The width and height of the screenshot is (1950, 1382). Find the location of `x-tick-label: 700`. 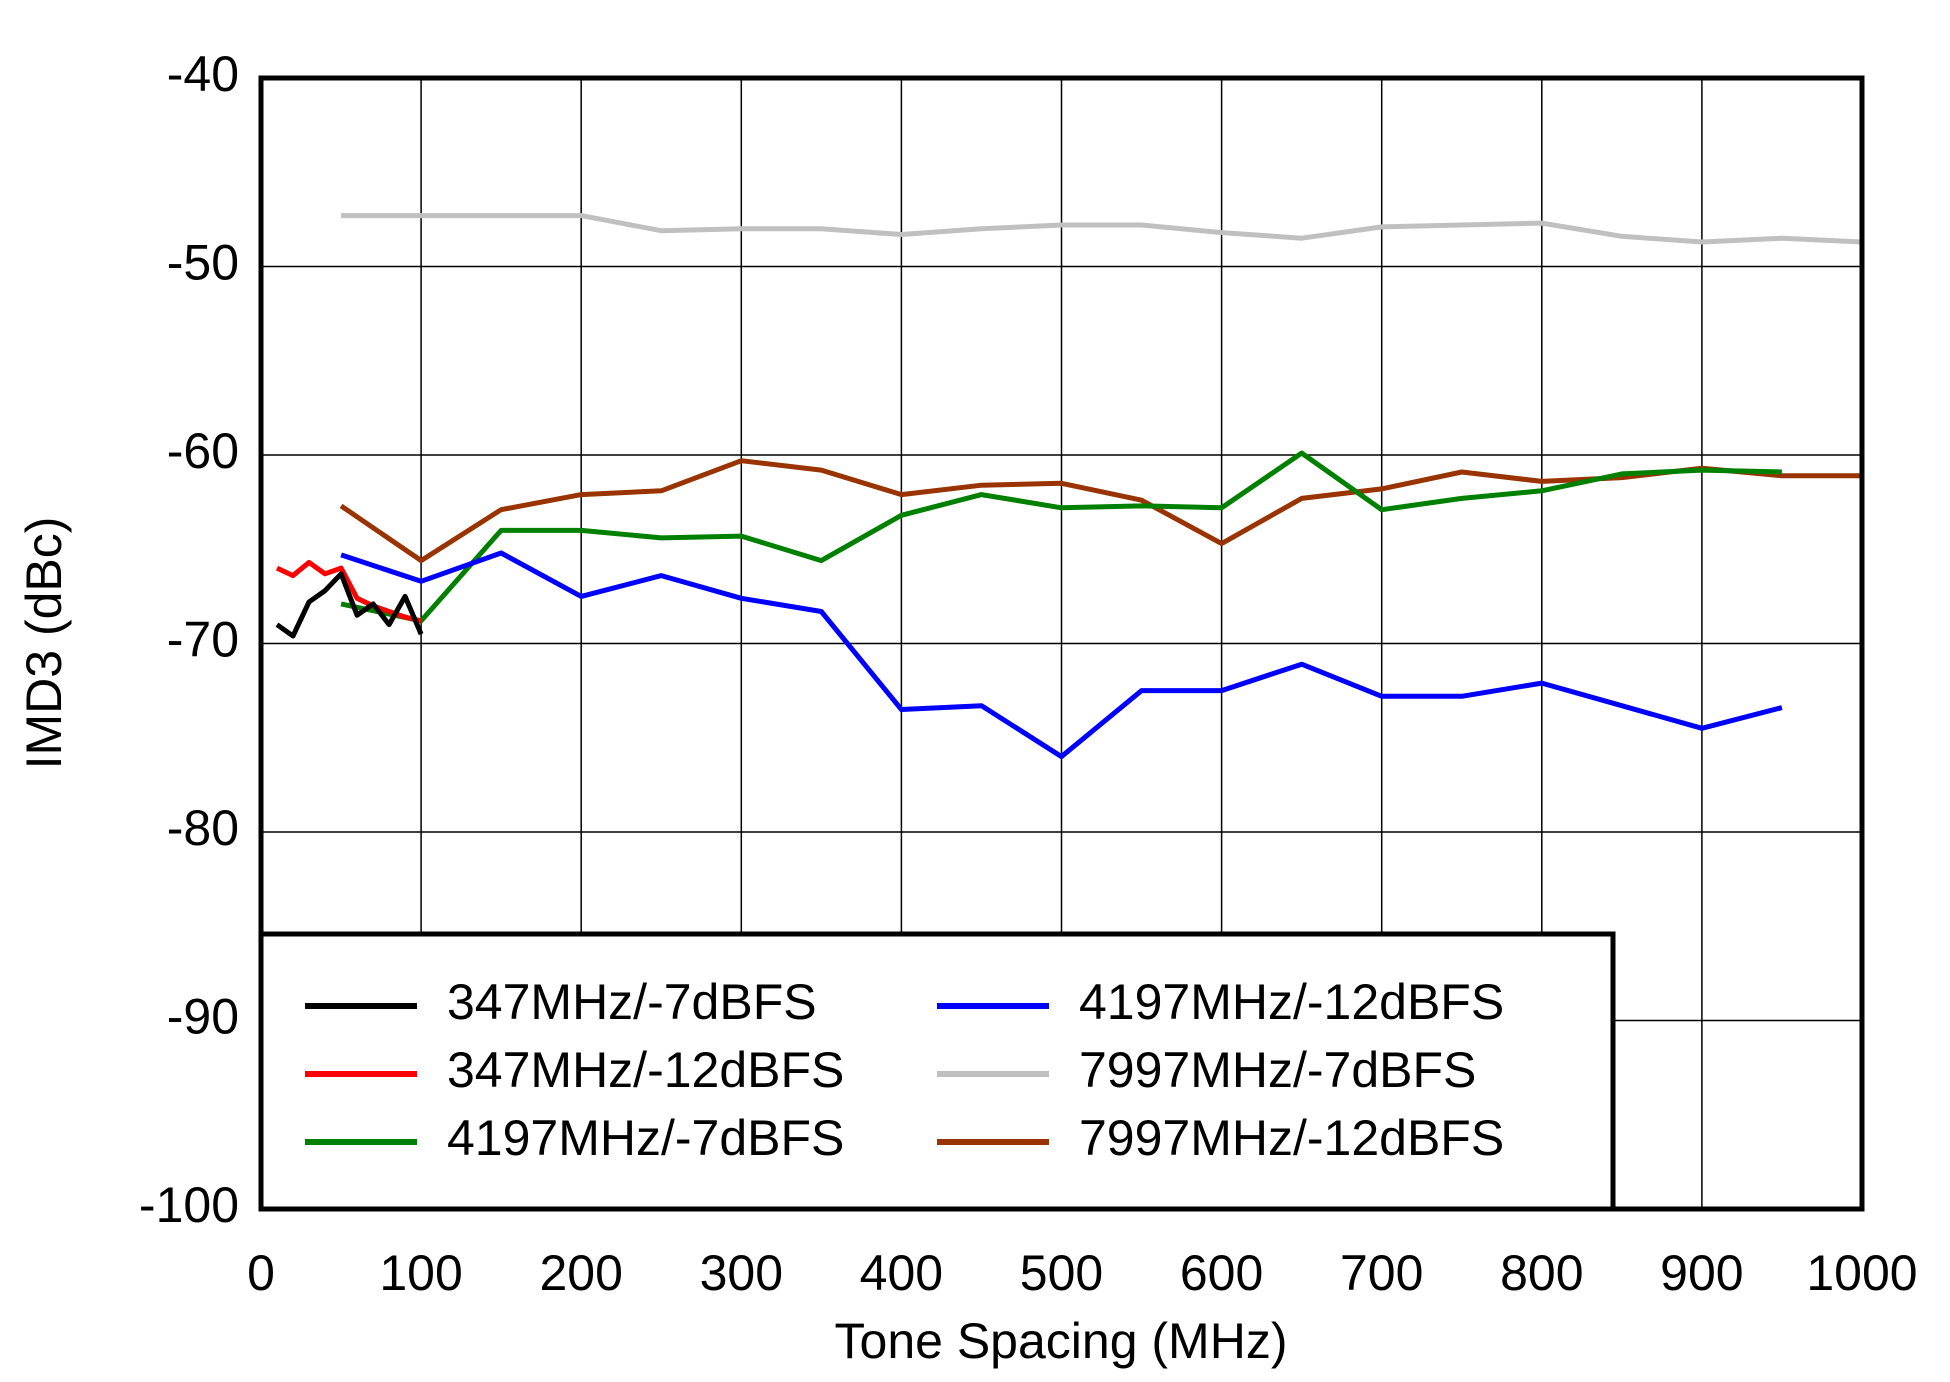

x-tick-label: 700 is located at coordinates (1381, 1273).